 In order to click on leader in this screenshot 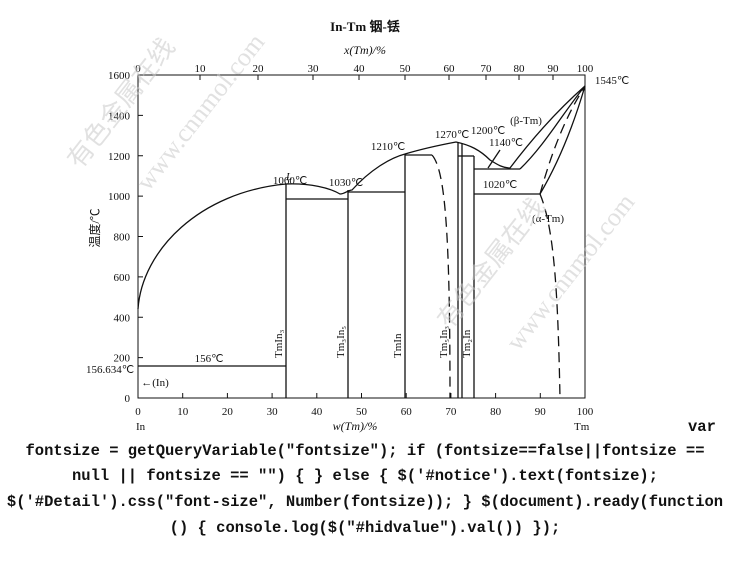, I will do `click(494, 159)`.